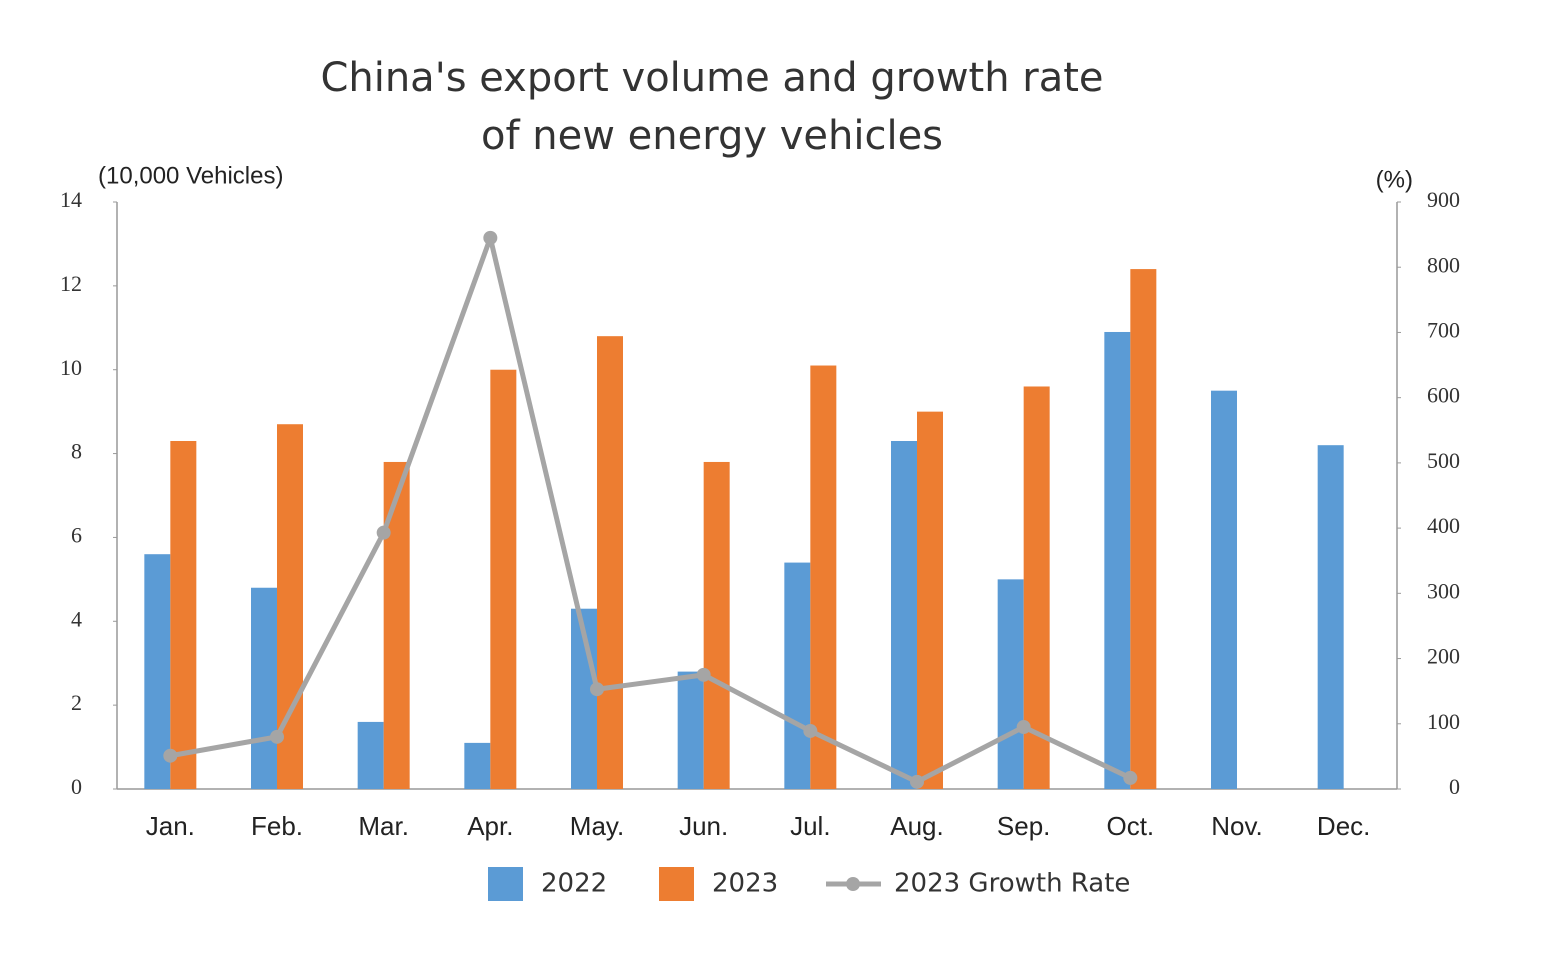  Describe the element at coordinates (712, 136) in the screenshot. I see `chart-title: of new energy vehicles` at that location.